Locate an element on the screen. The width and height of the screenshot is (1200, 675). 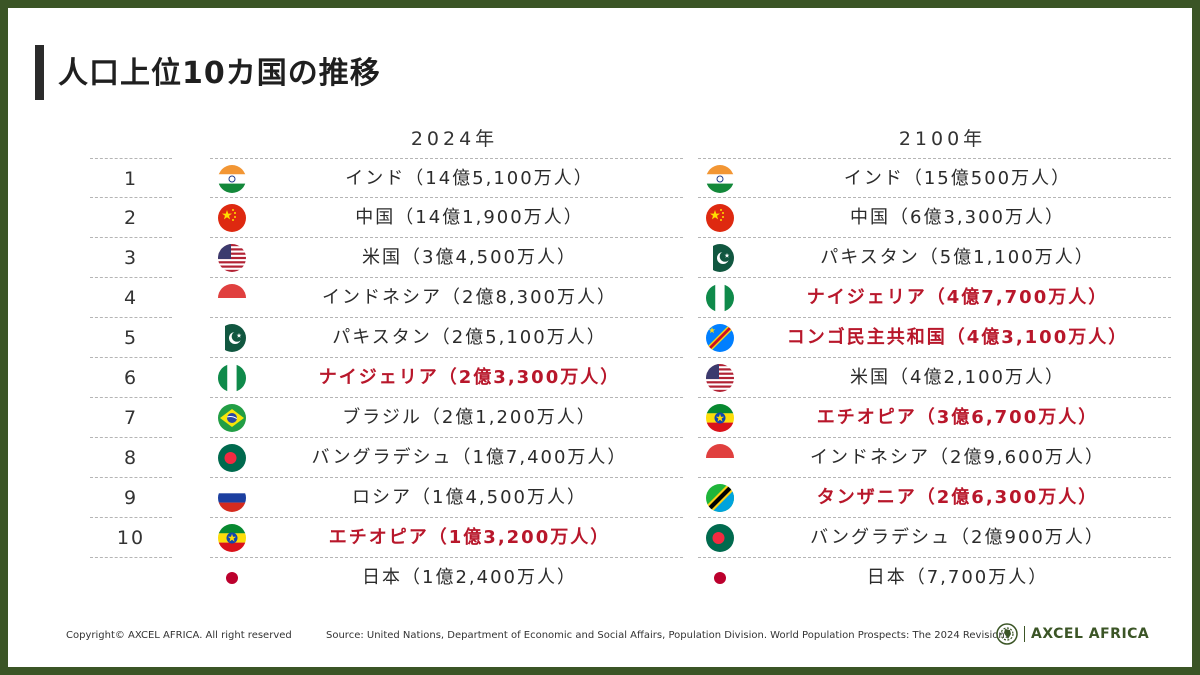
list-item: エチオピア（3億6,700万人） is located at coordinates (934, 418).